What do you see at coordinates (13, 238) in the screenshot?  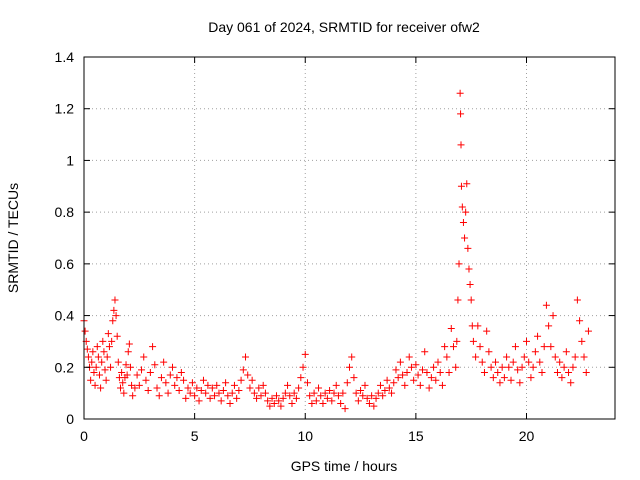 I see `y-axis-label: SRMTID / TECUs` at bounding box center [13, 238].